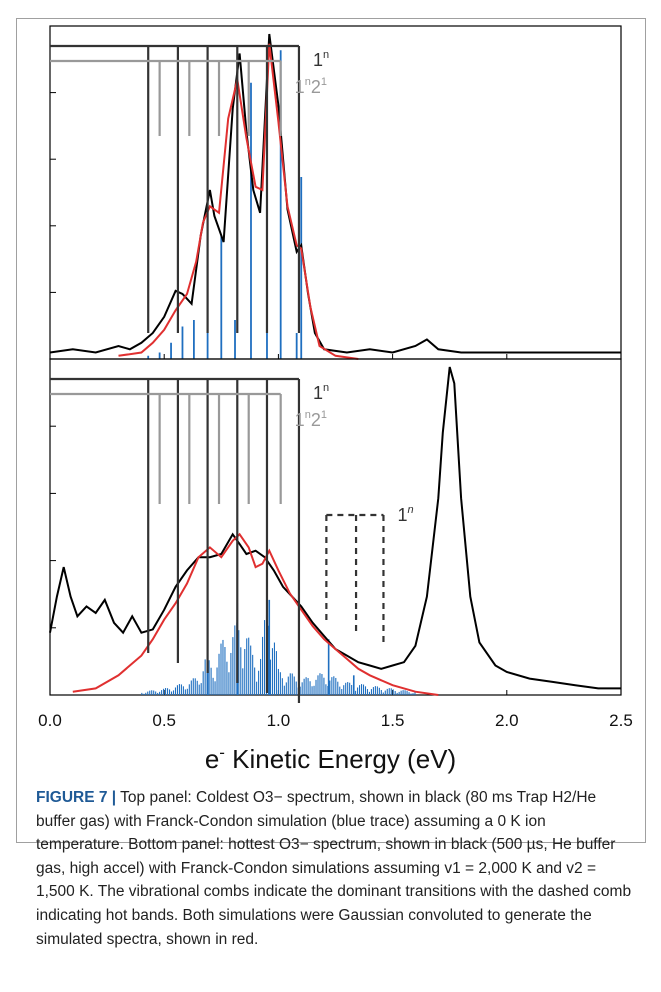  What do you see at coordinates (507, 720) in the screenshot?
I see `x-tick-label: 2.0` at bounding box center [507, 720].